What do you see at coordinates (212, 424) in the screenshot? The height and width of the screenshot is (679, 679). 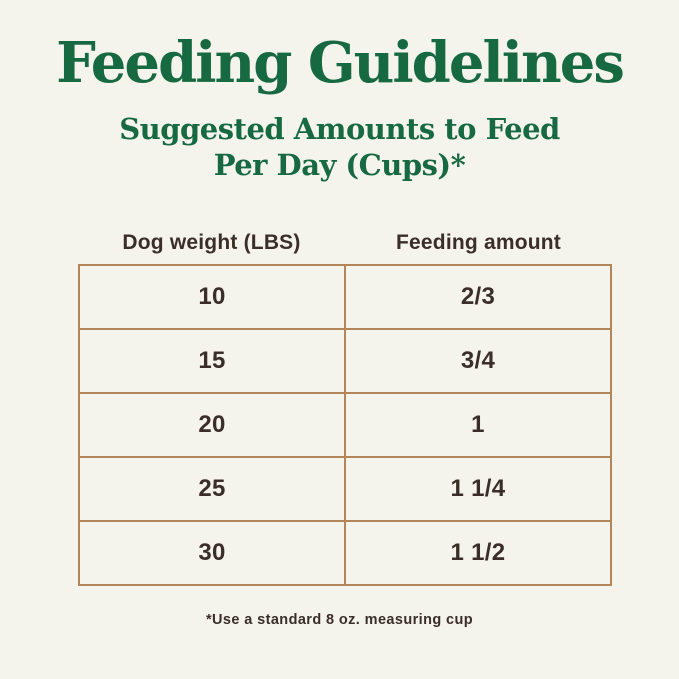 I see `dog-weight-cell: 20` at bounding box center [212, 424].